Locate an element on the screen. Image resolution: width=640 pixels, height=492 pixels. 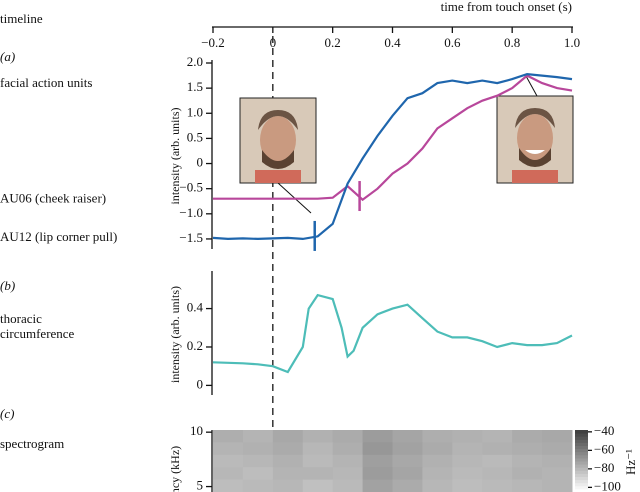
panel-label: (c) is located at coordinates (7, 413).